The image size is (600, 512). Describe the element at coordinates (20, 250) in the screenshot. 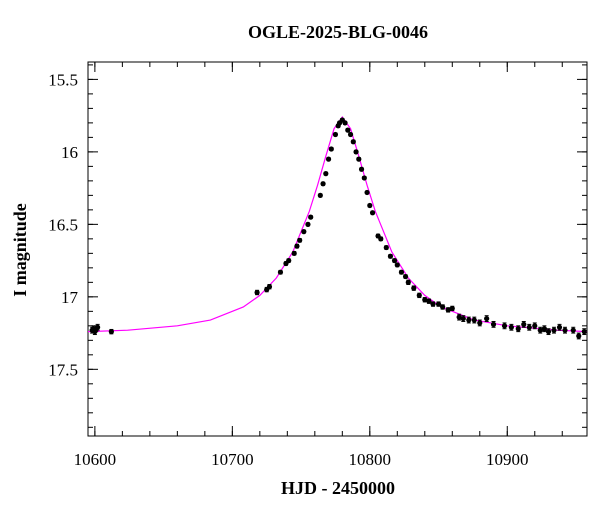

I see `y-axis-label: I magnitude` at that location.